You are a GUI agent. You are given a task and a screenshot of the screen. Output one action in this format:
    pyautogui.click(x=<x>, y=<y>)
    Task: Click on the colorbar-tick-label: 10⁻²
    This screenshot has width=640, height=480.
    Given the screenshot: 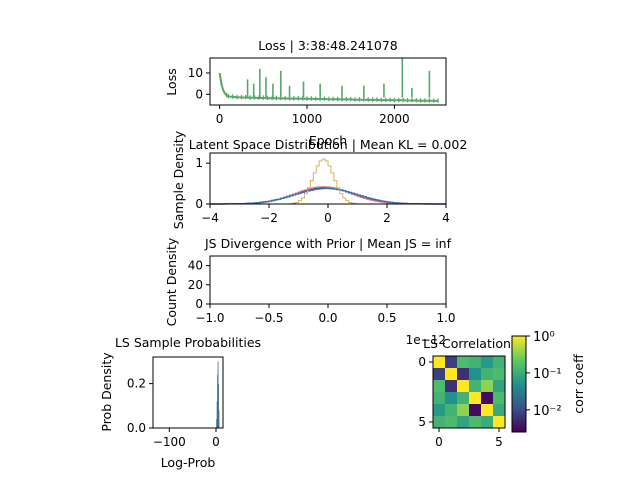 What is the action you would take?
    pyautogui.click(x=547, y=411)
    